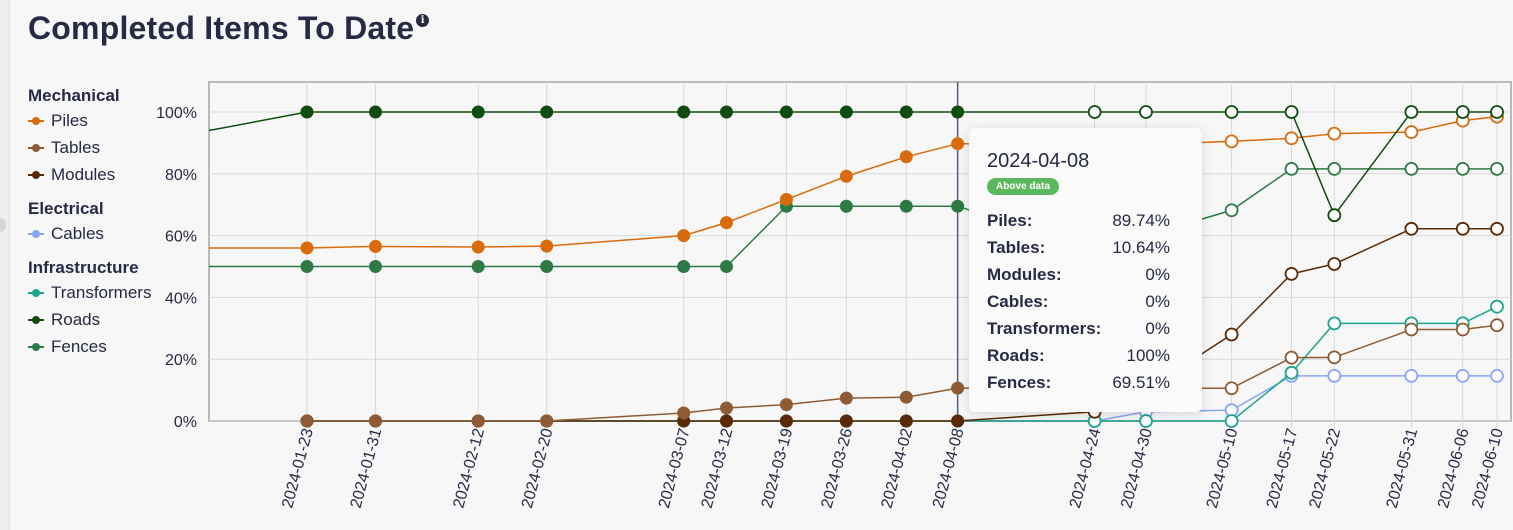 The height and width of the screenshot is (530, 1513). What do you see at coordinates (718, 469) in the screenshot?
I see `x-tick-label: 2024-03-12` at bounding box center [718, 469].